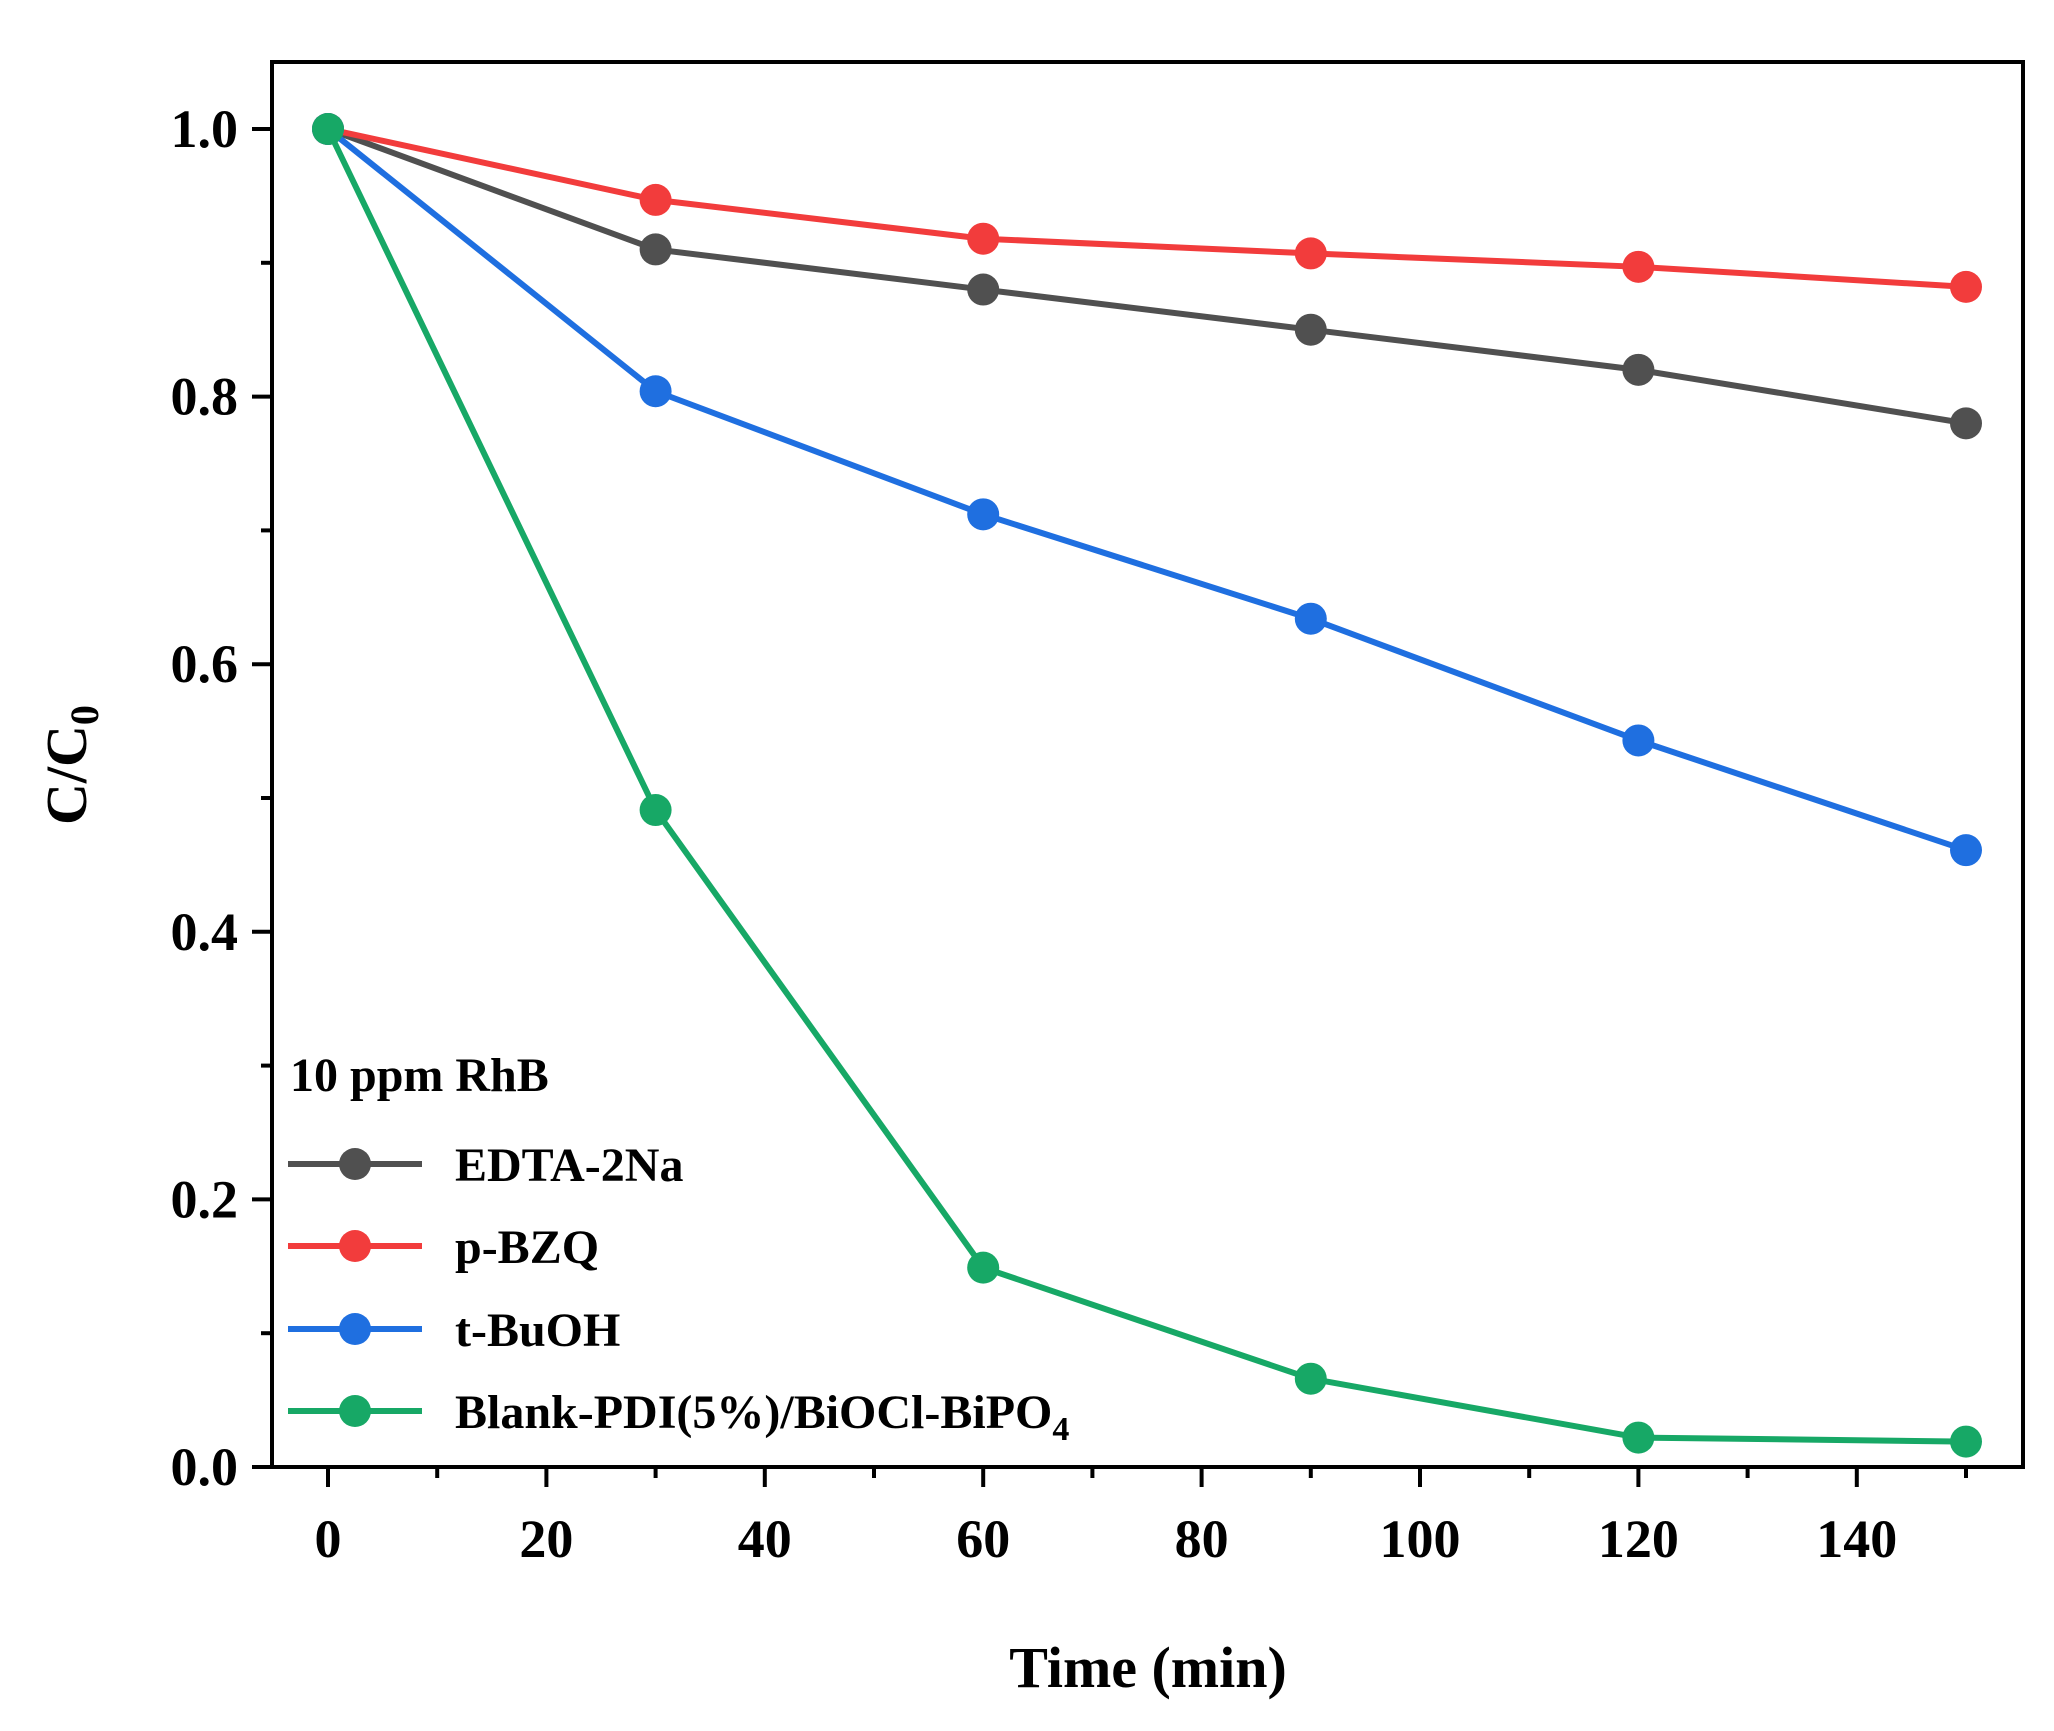 Image resolution: width=2054 pixels, height=1731 pixels. What do you see at coordinates (569, 1165) in the screenshot?
I see `legend-label: EDTA-2Na` at bounding box center [569, 1165].